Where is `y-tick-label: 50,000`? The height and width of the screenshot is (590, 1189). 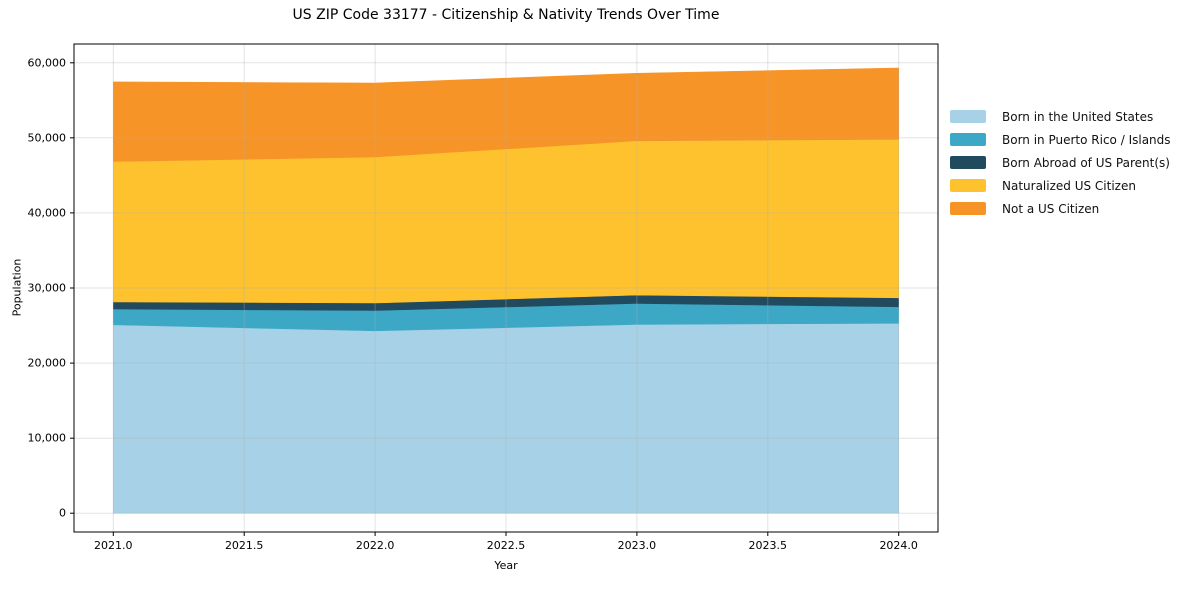 y-tick-label: 50,000 is located at coordinates (47, 137).